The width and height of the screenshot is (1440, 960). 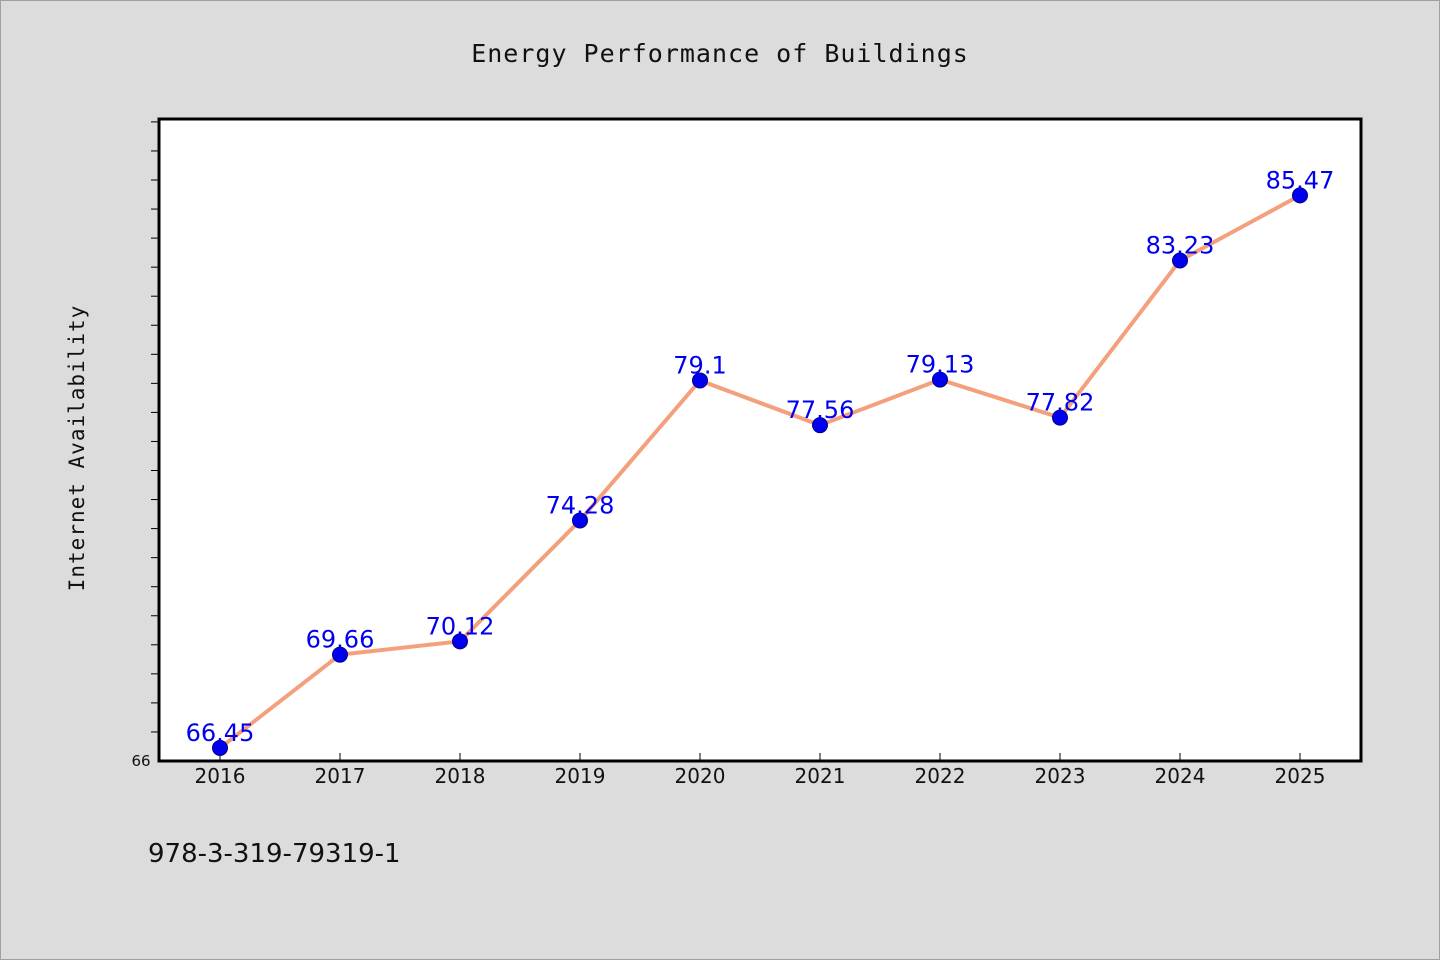 What do you see at coordinates (940, 365) in the screenshot?
I see `data-label: 79.13` at bounding box center [940, 365].